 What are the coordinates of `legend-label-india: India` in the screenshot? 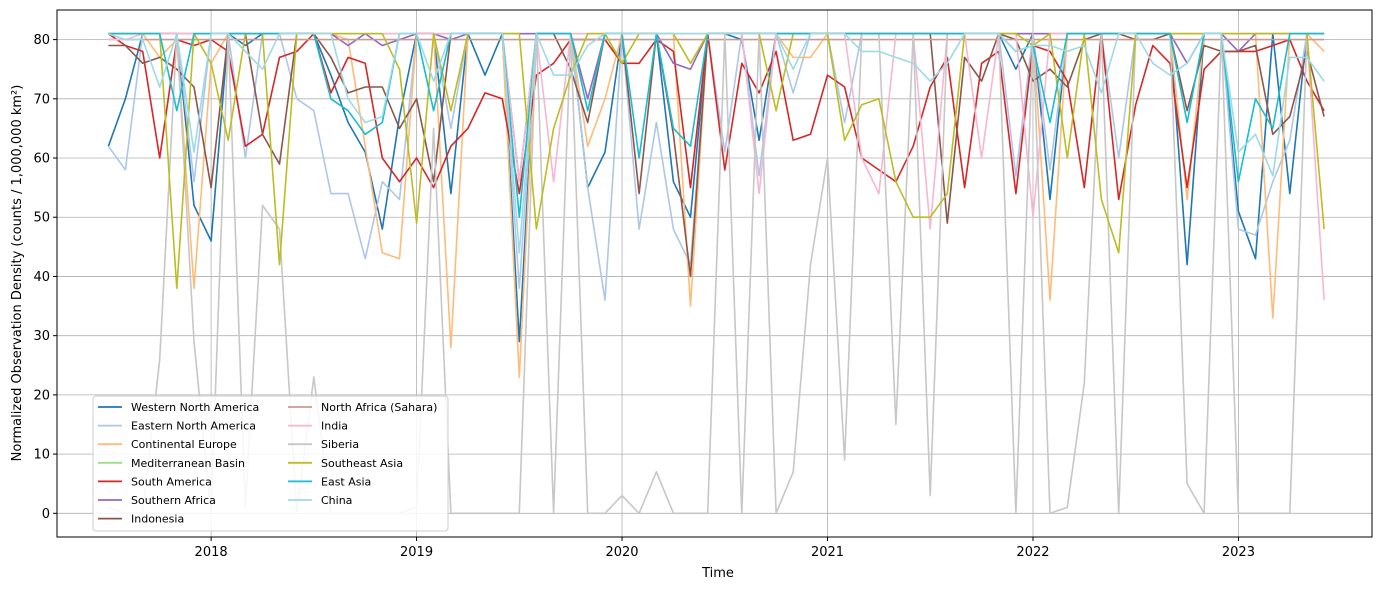 It's located at (334, 426).